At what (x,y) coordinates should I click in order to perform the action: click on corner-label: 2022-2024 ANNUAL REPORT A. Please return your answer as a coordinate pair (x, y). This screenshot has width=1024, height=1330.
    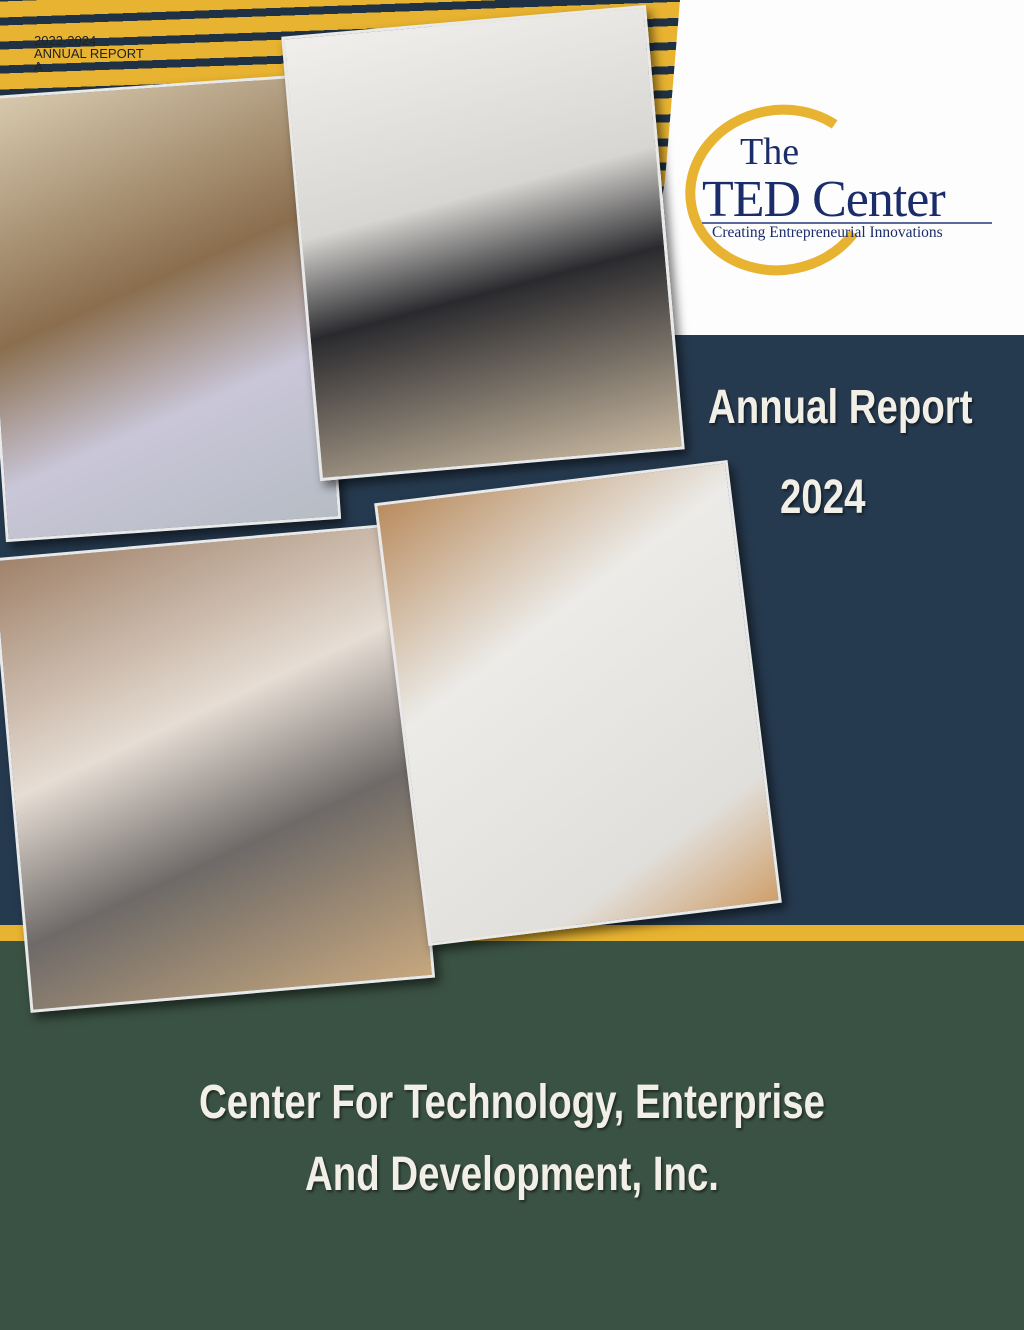
    Looking at the image, I should click on (89, 53).